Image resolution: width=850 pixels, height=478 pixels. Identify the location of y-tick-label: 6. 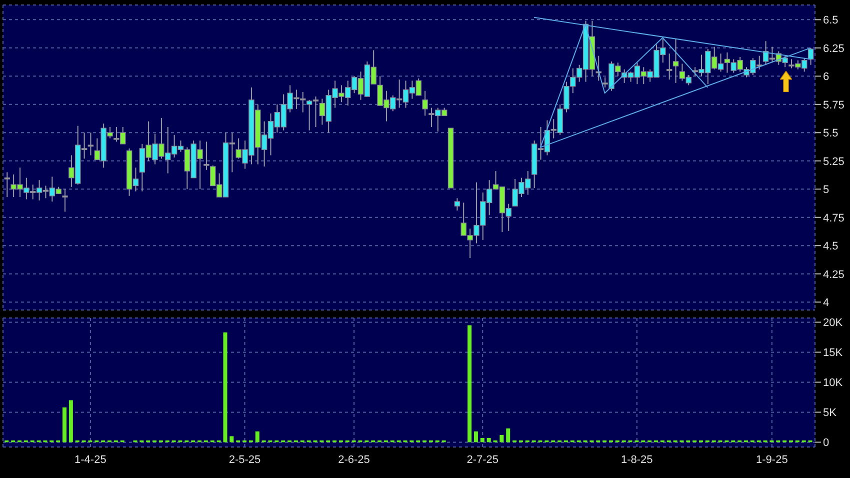
(826, 77).